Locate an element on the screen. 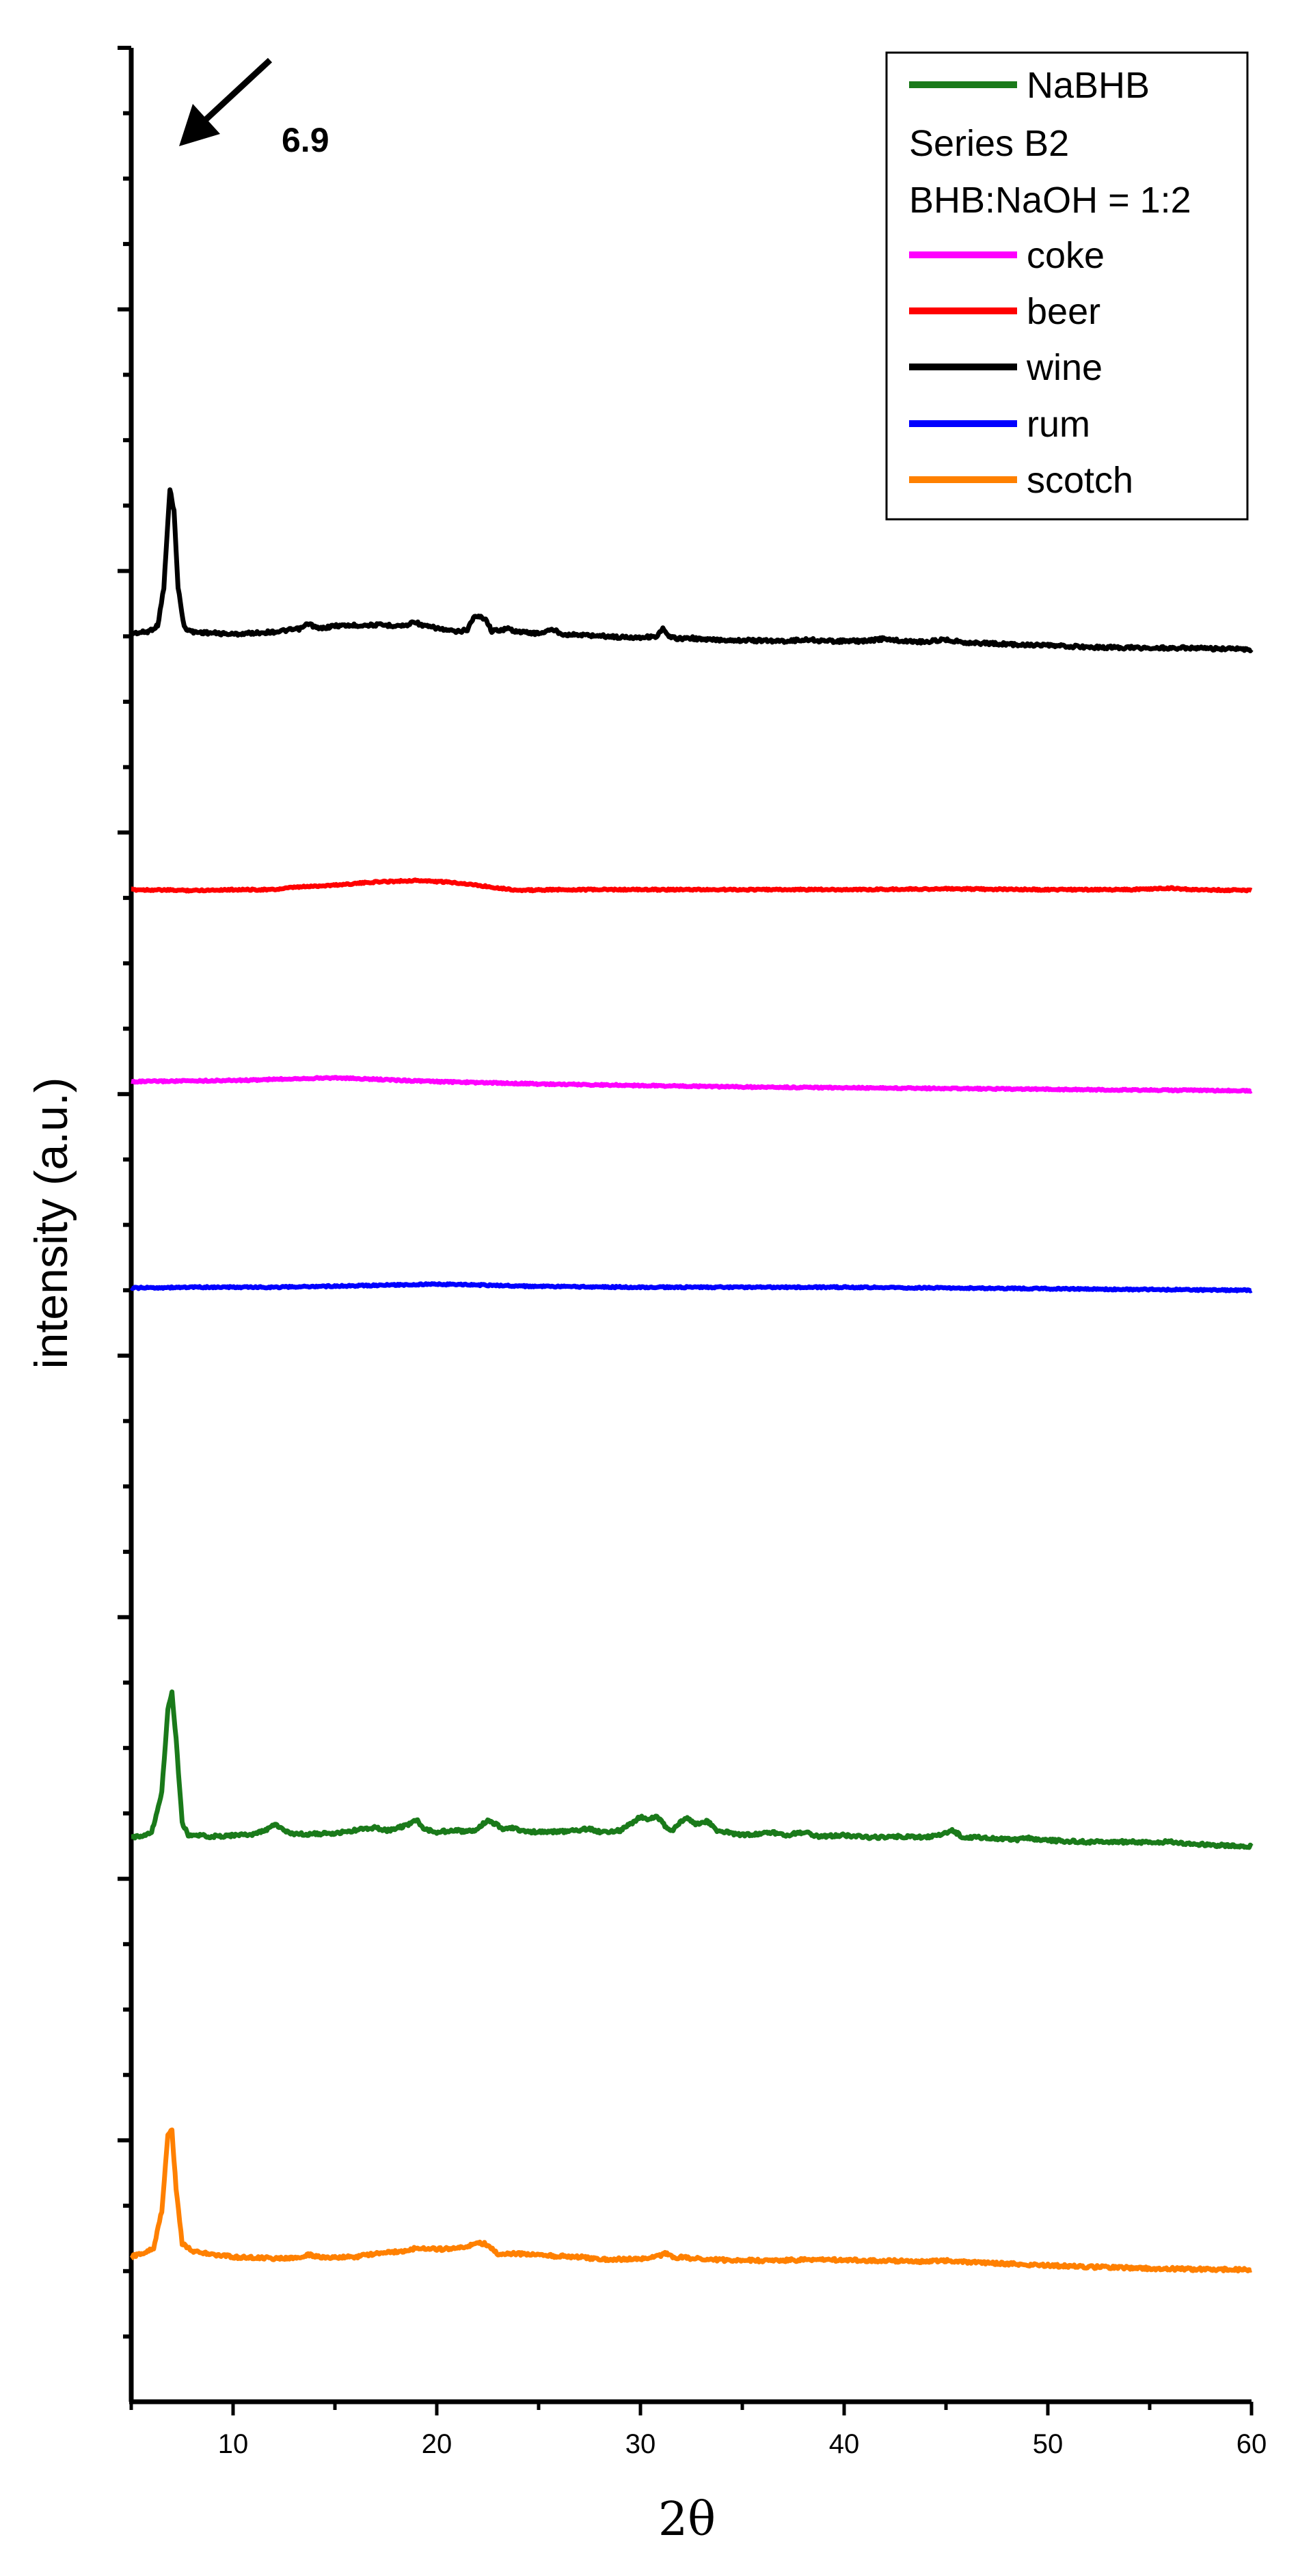 The height and width of the screenshot is (2576, 1298). legend-label: beer is located at coordinates (1063, 311).